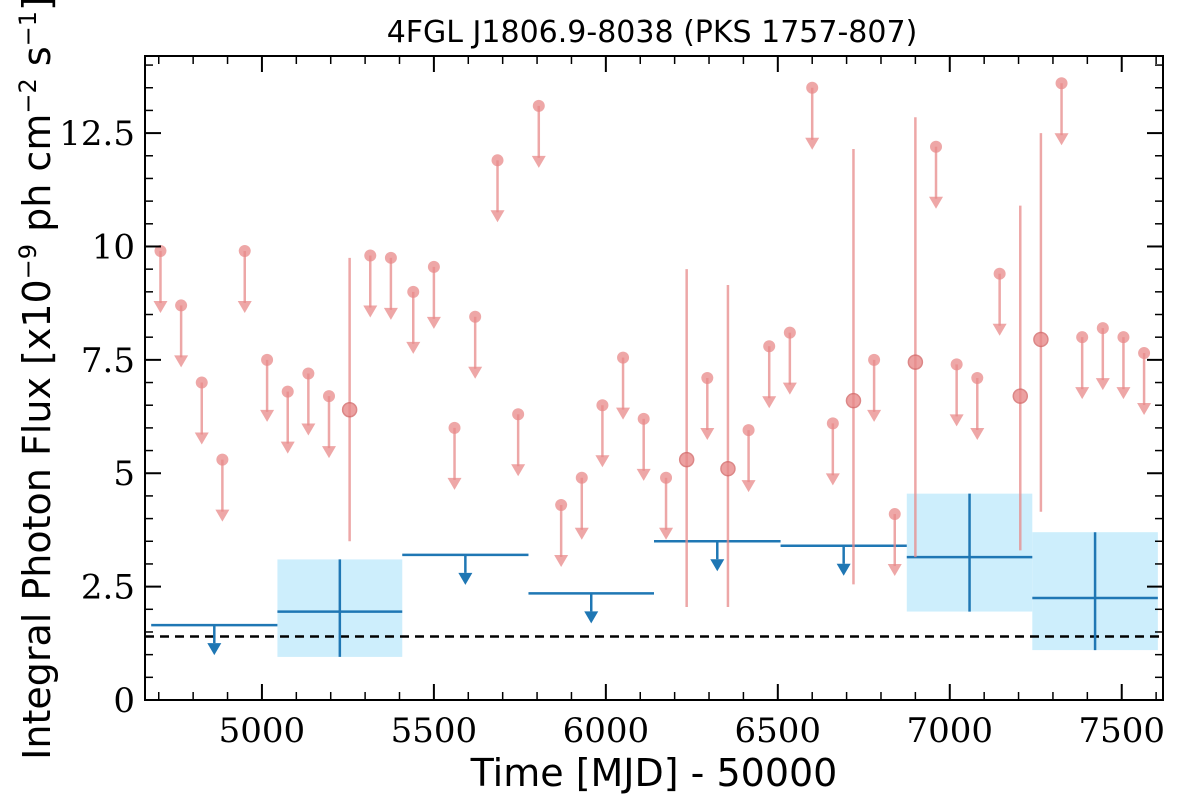 The height and width of the screenshot is (800, 1200). I want to click on y-tick-label: 7.5, so click(108, 361).